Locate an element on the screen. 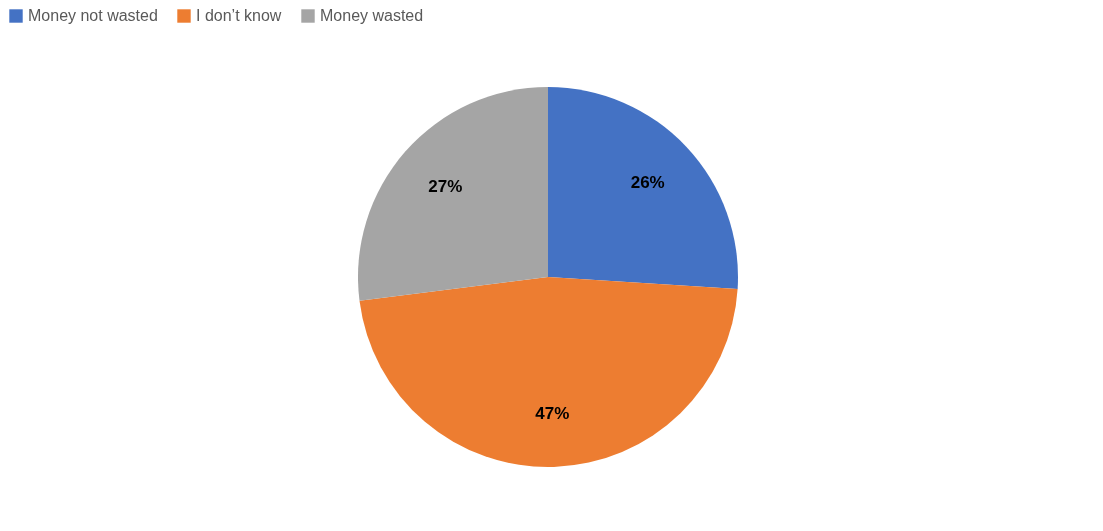 This screenshot has width=1103, height=531. data-label: 26% is located at coordinates (647, 183).